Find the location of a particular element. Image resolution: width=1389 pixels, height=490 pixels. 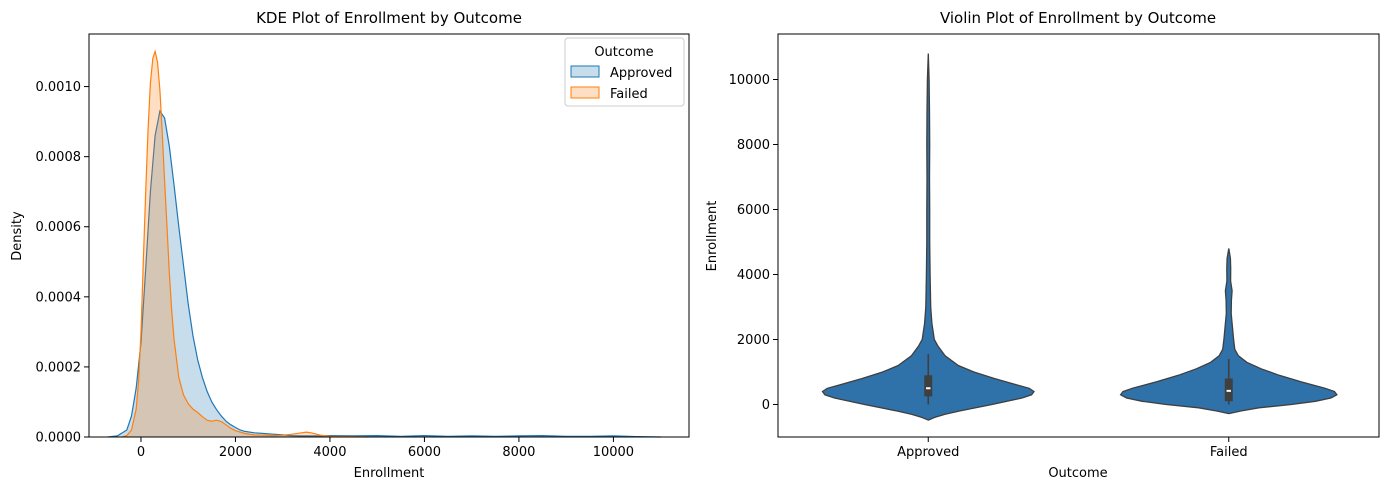

violin-x-tick-label: Failed is located at coordinates (1229, 452).